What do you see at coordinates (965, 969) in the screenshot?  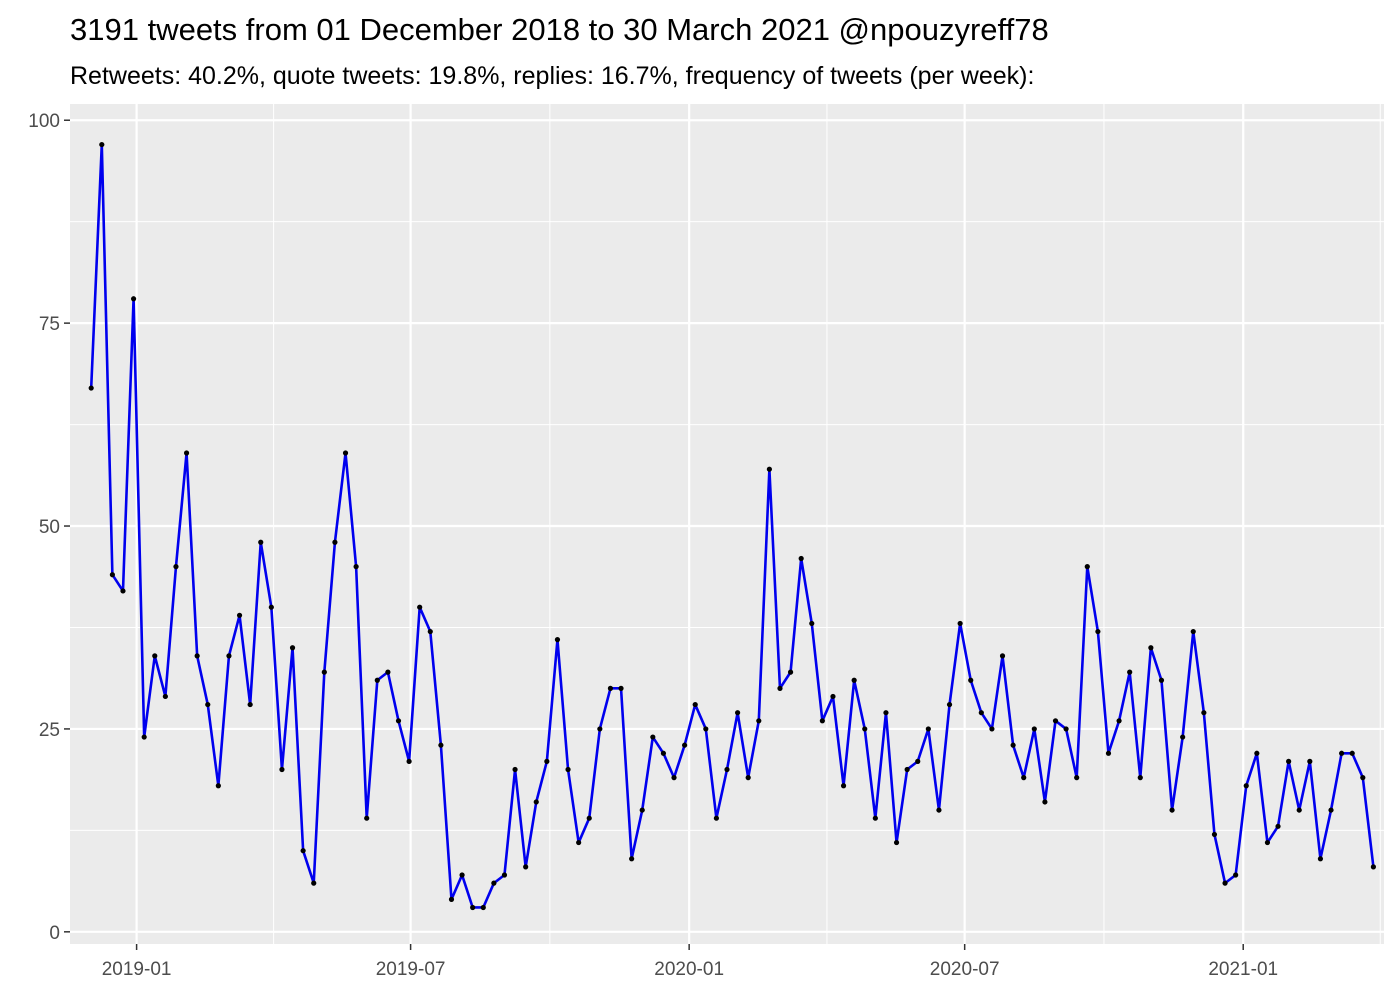 I see `x-tick-label: 2020-07` at bounding box center [965, 969].